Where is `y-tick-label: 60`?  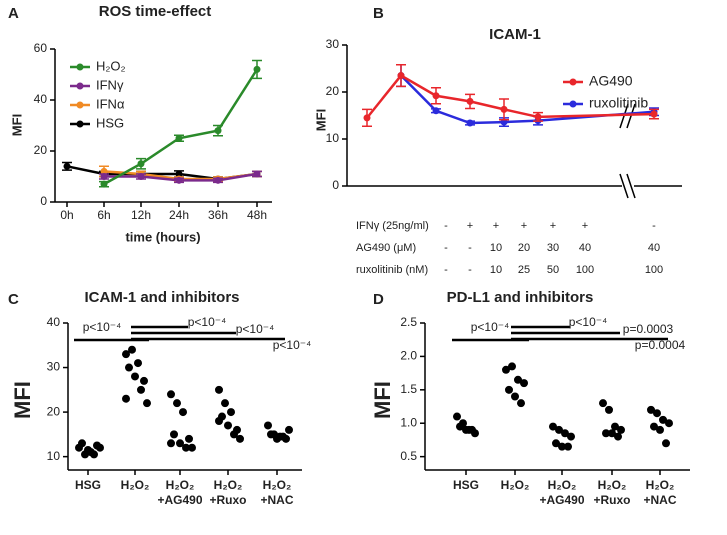 y-tick-label: 60 is located at coordinates (41, 48).